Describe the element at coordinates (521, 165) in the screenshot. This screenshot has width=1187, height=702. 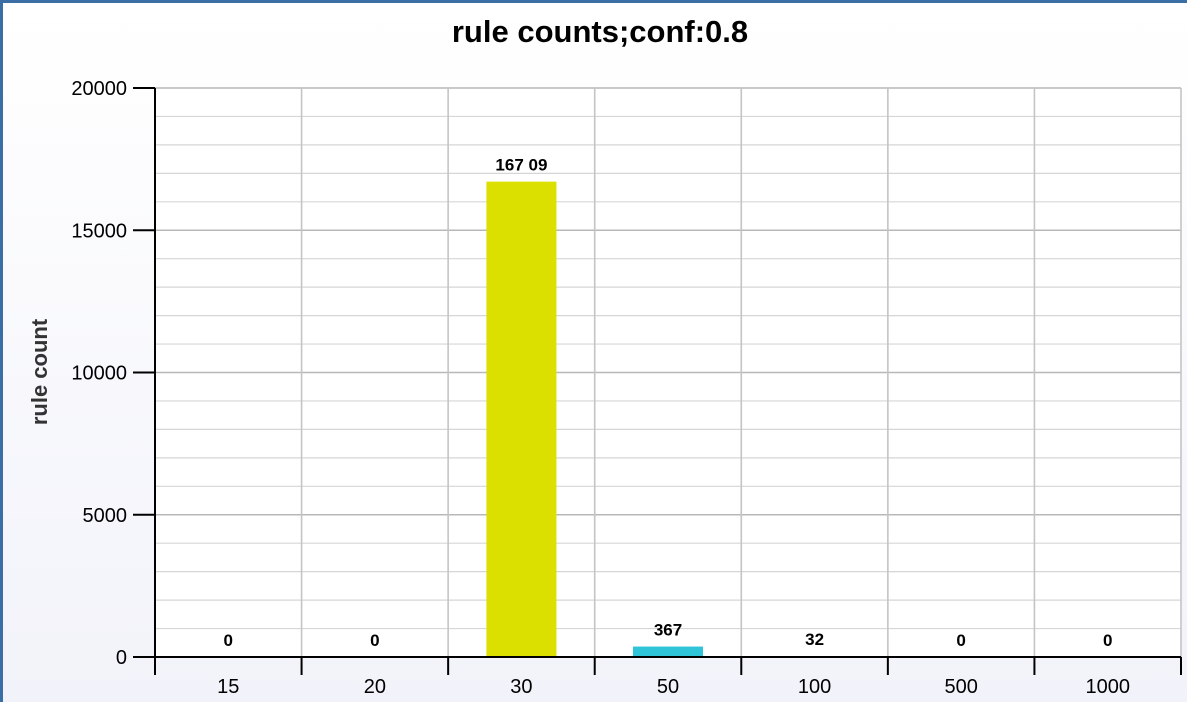
I see `data-label: 167 09` at that location.